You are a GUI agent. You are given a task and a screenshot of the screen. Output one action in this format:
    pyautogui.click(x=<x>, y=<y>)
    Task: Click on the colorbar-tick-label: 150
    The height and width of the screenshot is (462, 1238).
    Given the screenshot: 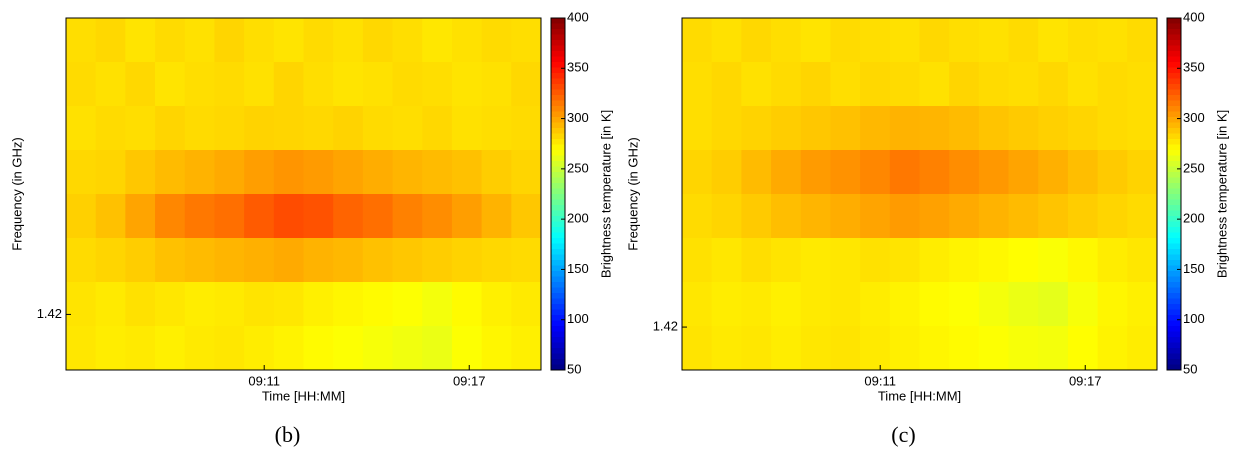 What is the action you would take?
    pyautogui.click(x=578, y=268)
    